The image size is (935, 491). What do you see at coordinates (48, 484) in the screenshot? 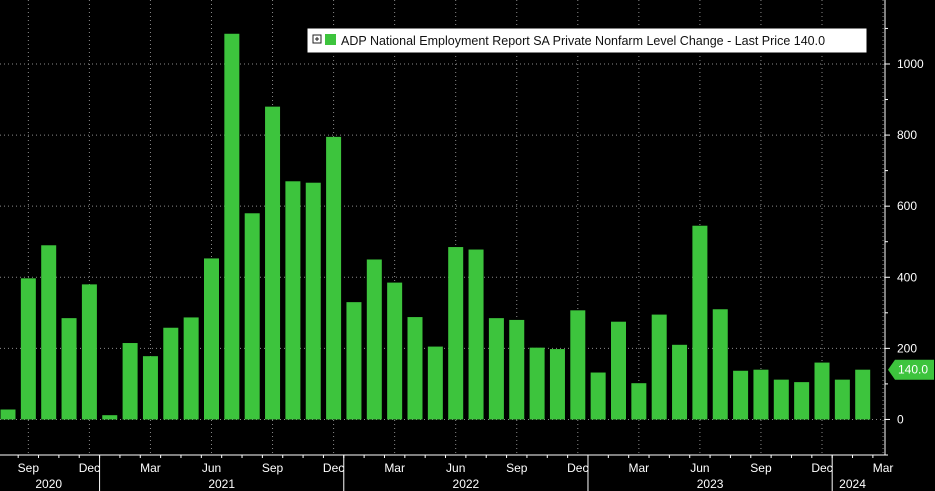
I see `x-year-label: 2020` at bounding box center [48, 484].